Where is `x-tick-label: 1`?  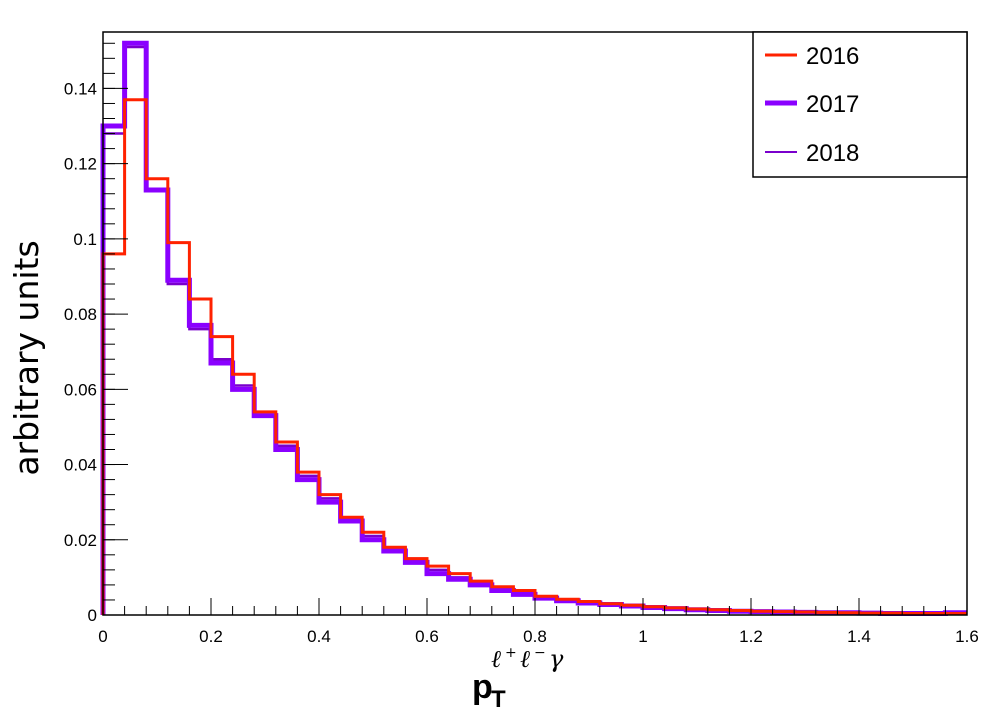 x-tick-label: 1 is located at coordinates (642, 636).